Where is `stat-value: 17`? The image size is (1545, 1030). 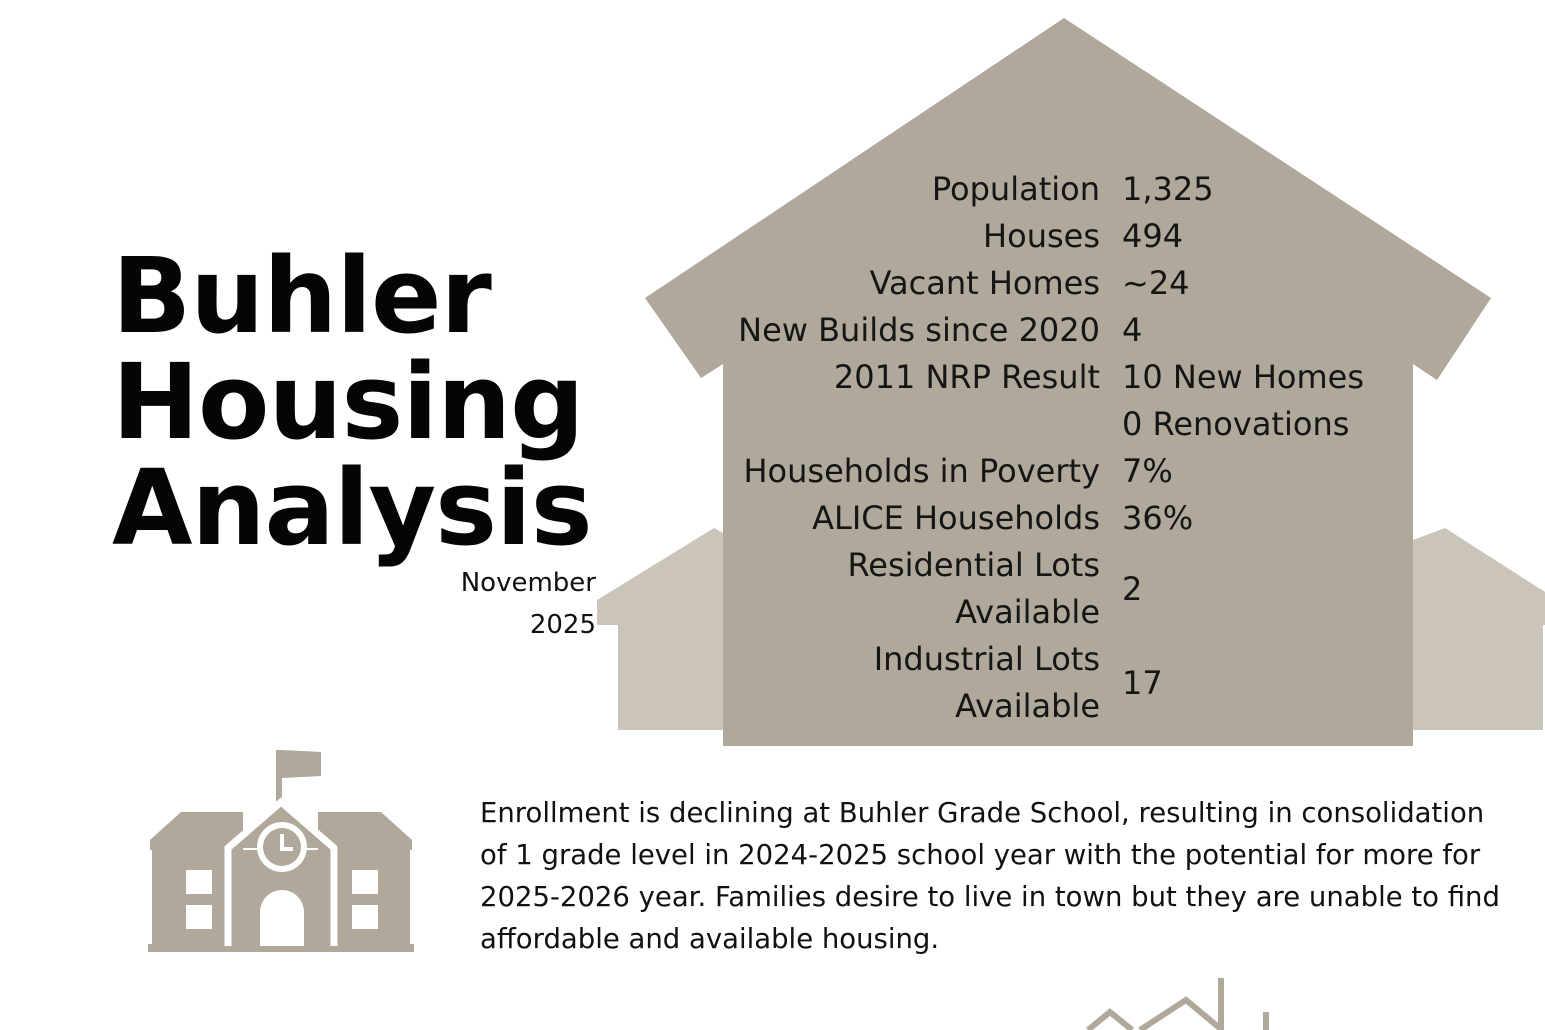 stat-value: 17 is located at coordinates (1142, 682).